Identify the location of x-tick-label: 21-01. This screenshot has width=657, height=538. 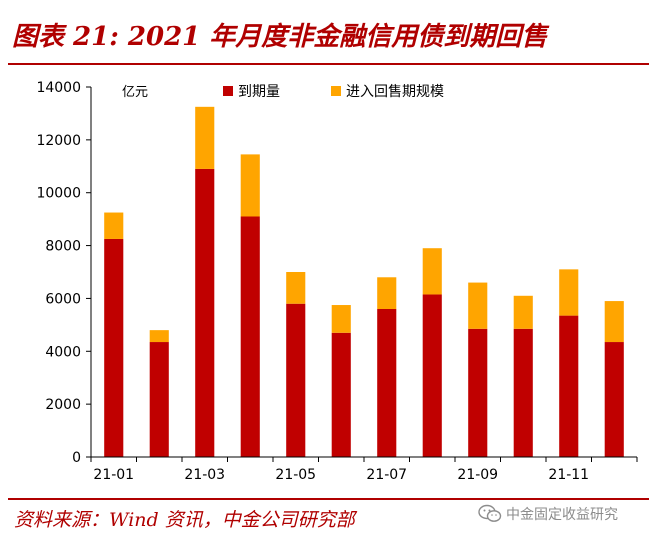
(113, 475).